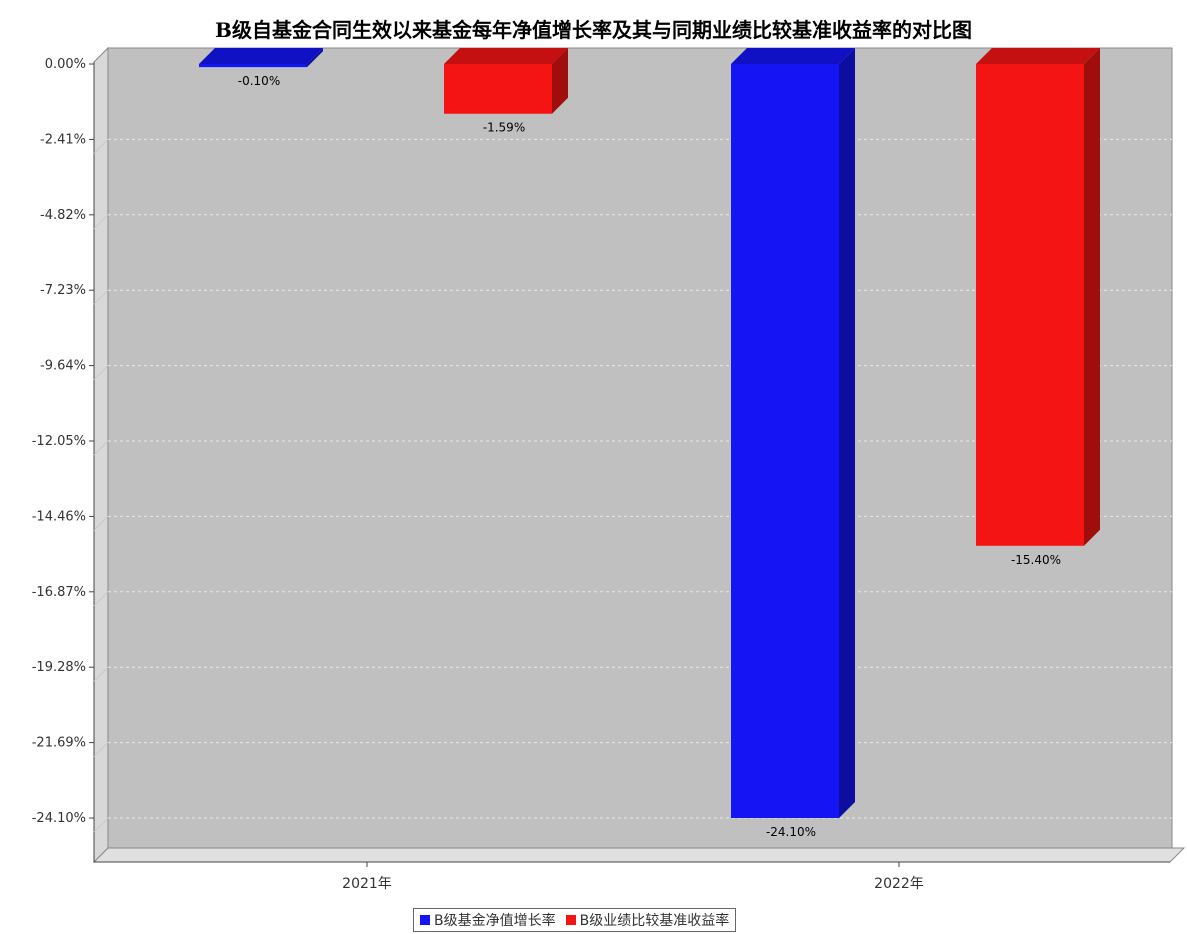 The image size is (1187, 934). Describe the element at coordinates (59, 743) in the screenshot. I see `y-tick-label: -21.69%` at that location.